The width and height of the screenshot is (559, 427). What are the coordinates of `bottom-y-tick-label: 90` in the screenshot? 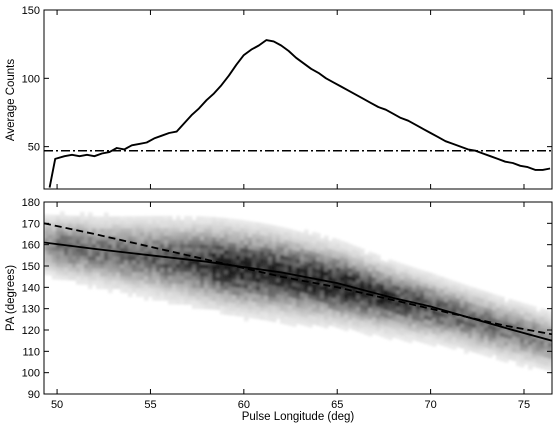 It's located at (34, 395).